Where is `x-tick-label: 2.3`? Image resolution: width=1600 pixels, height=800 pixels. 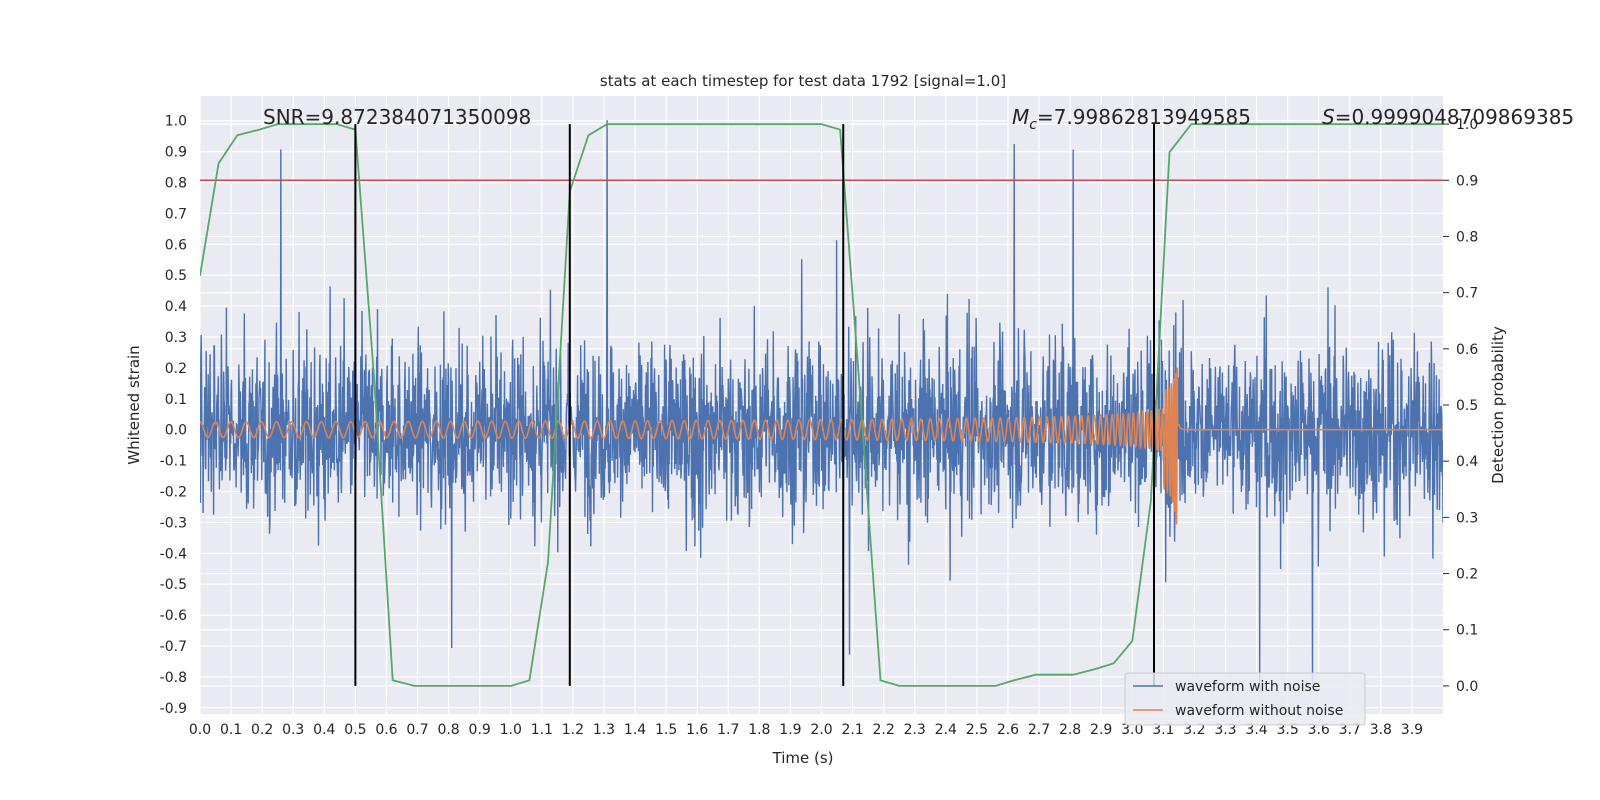 x-tick-label: 2.3 is located at coordinates (915, 730).